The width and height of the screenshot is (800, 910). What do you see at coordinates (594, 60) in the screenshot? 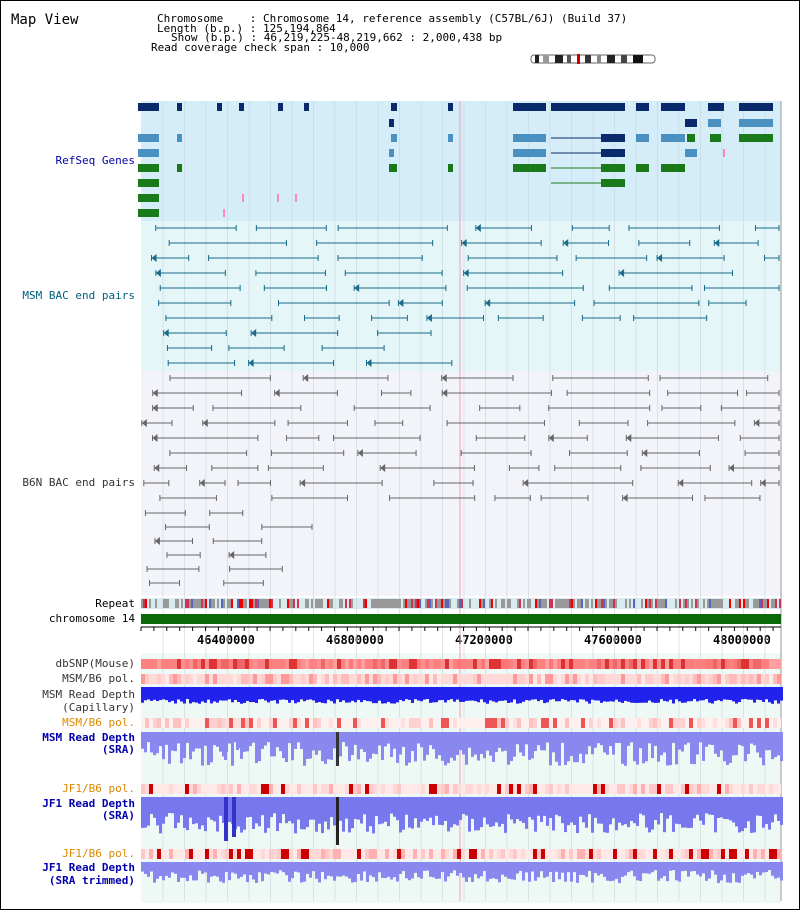
I see `chromosome-ideogram` at bounding box center [594, 60].